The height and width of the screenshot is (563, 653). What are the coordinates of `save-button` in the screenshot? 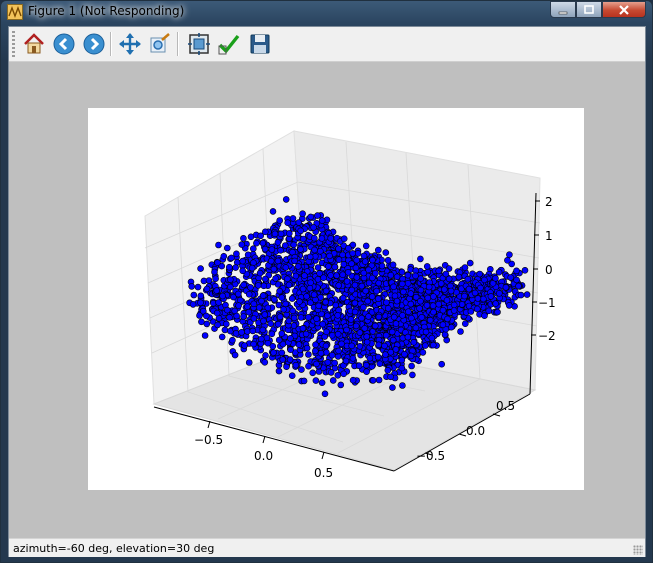 It's located at (260, 44).